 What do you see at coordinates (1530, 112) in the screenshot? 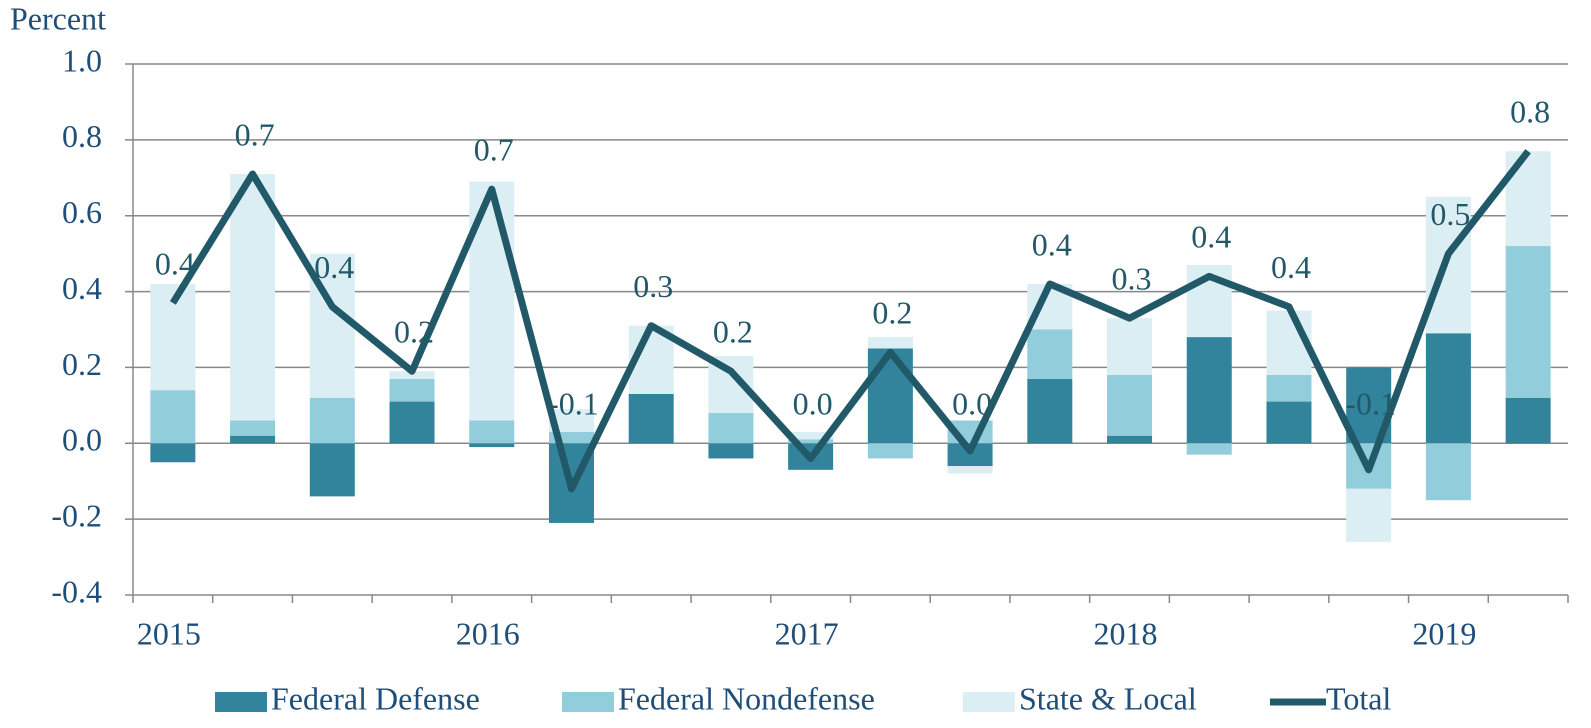
I see `data-label: 0.8` at bounding box center [1530, 112].